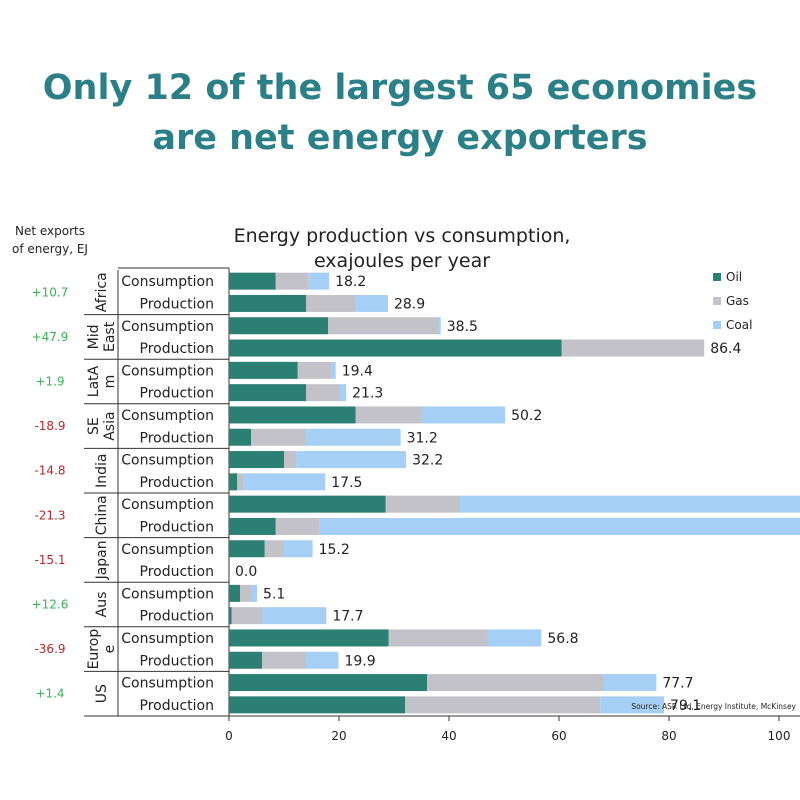 This screenshot has width=800, height=800. Describe the element at coordinates (427, 461) in the screenshot. I see `bar-total-label: 32.2` at that location.